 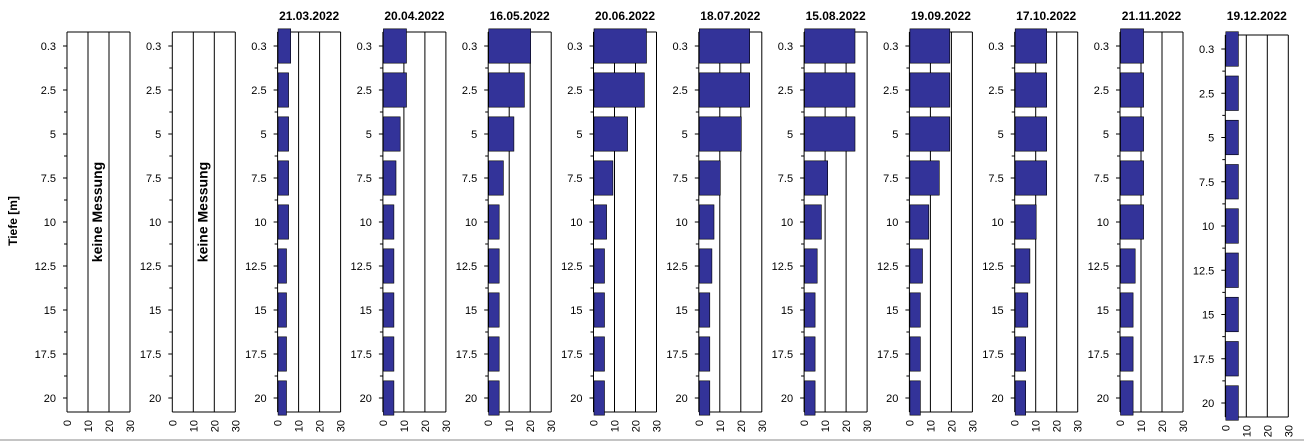 What do you see at coordinates (625, 16) in the screenshot?
I see `panel-title: 20.06.2022` at bounding box center [625, 16].